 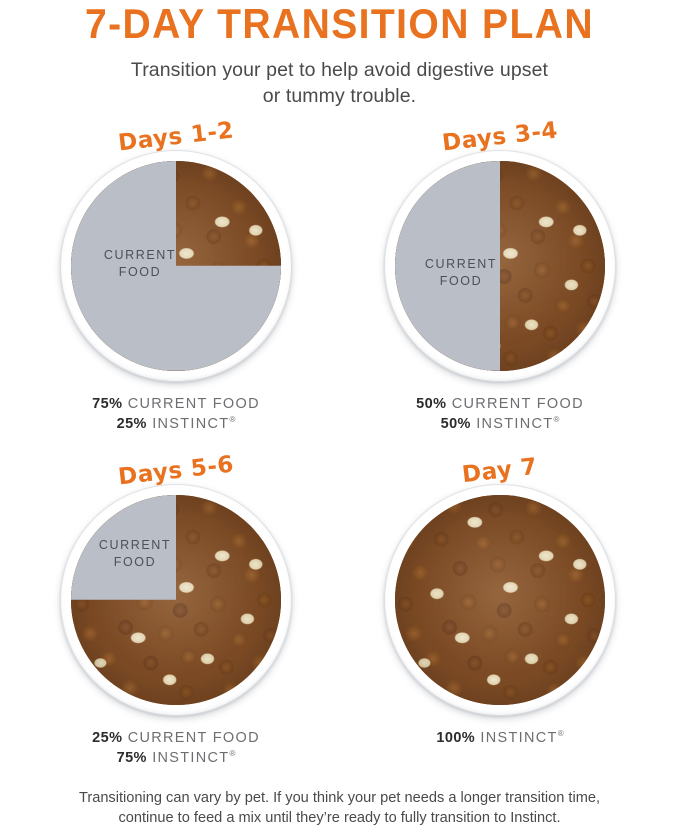 I want to click on bowl-rim, so click(x=500, y=599).